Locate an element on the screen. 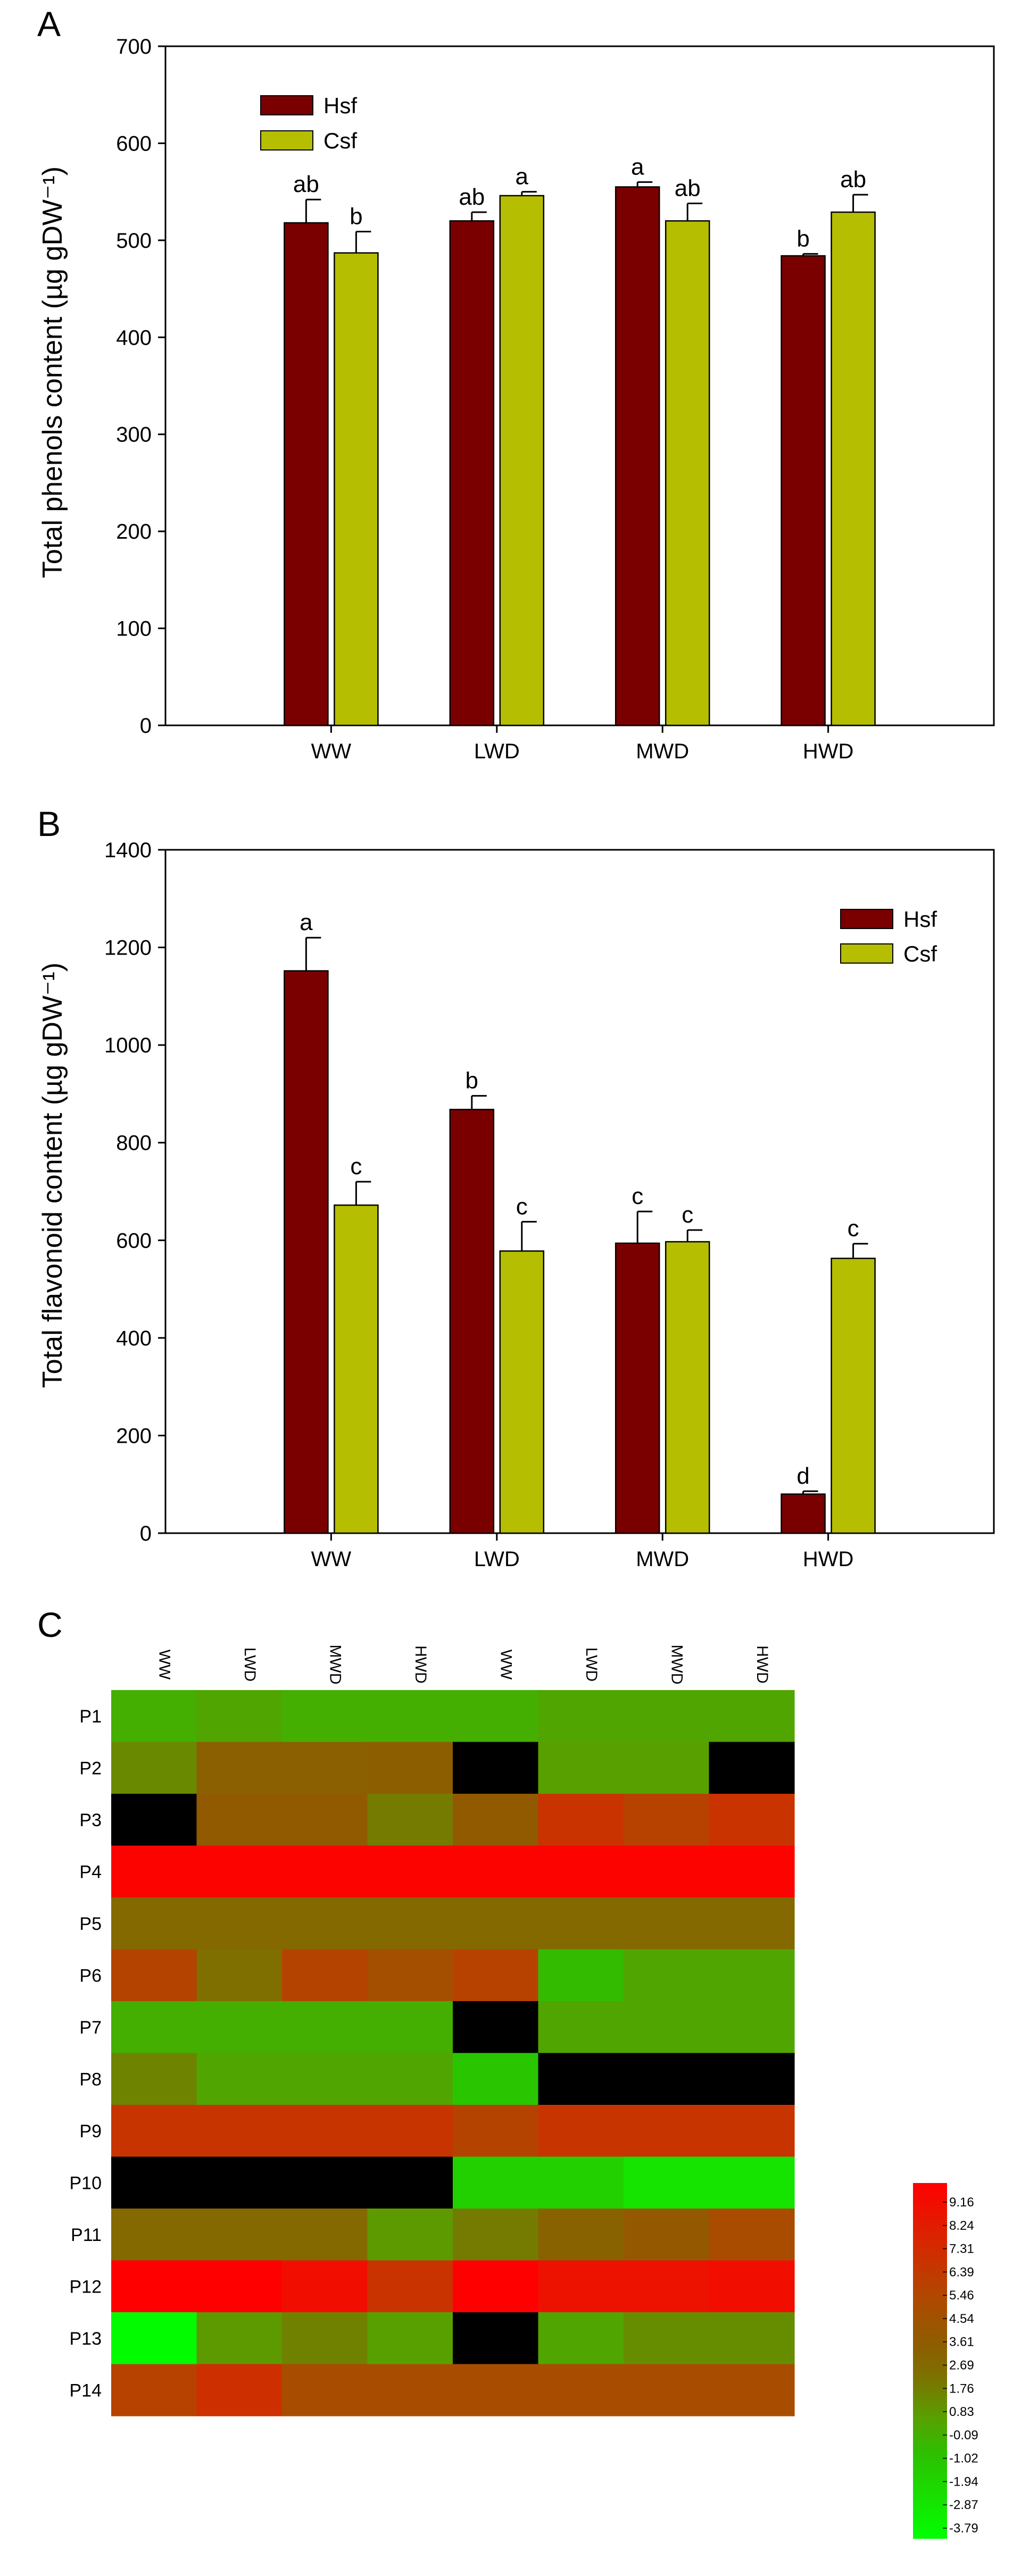  heatmap-cell-p4-c8 is located at coordinates (752, 1871).